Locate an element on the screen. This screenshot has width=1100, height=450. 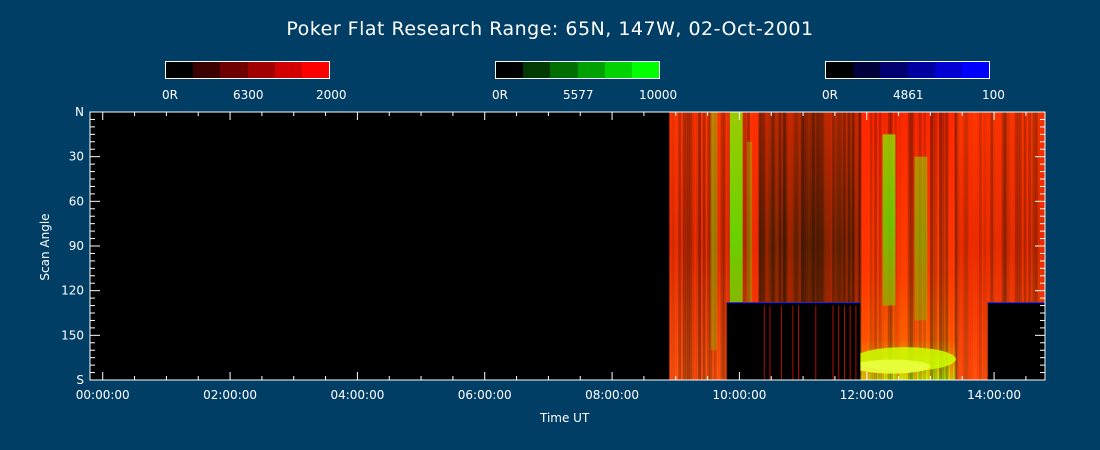
x-tick-label: 02:00:00 is located at coordinates (230, 395).